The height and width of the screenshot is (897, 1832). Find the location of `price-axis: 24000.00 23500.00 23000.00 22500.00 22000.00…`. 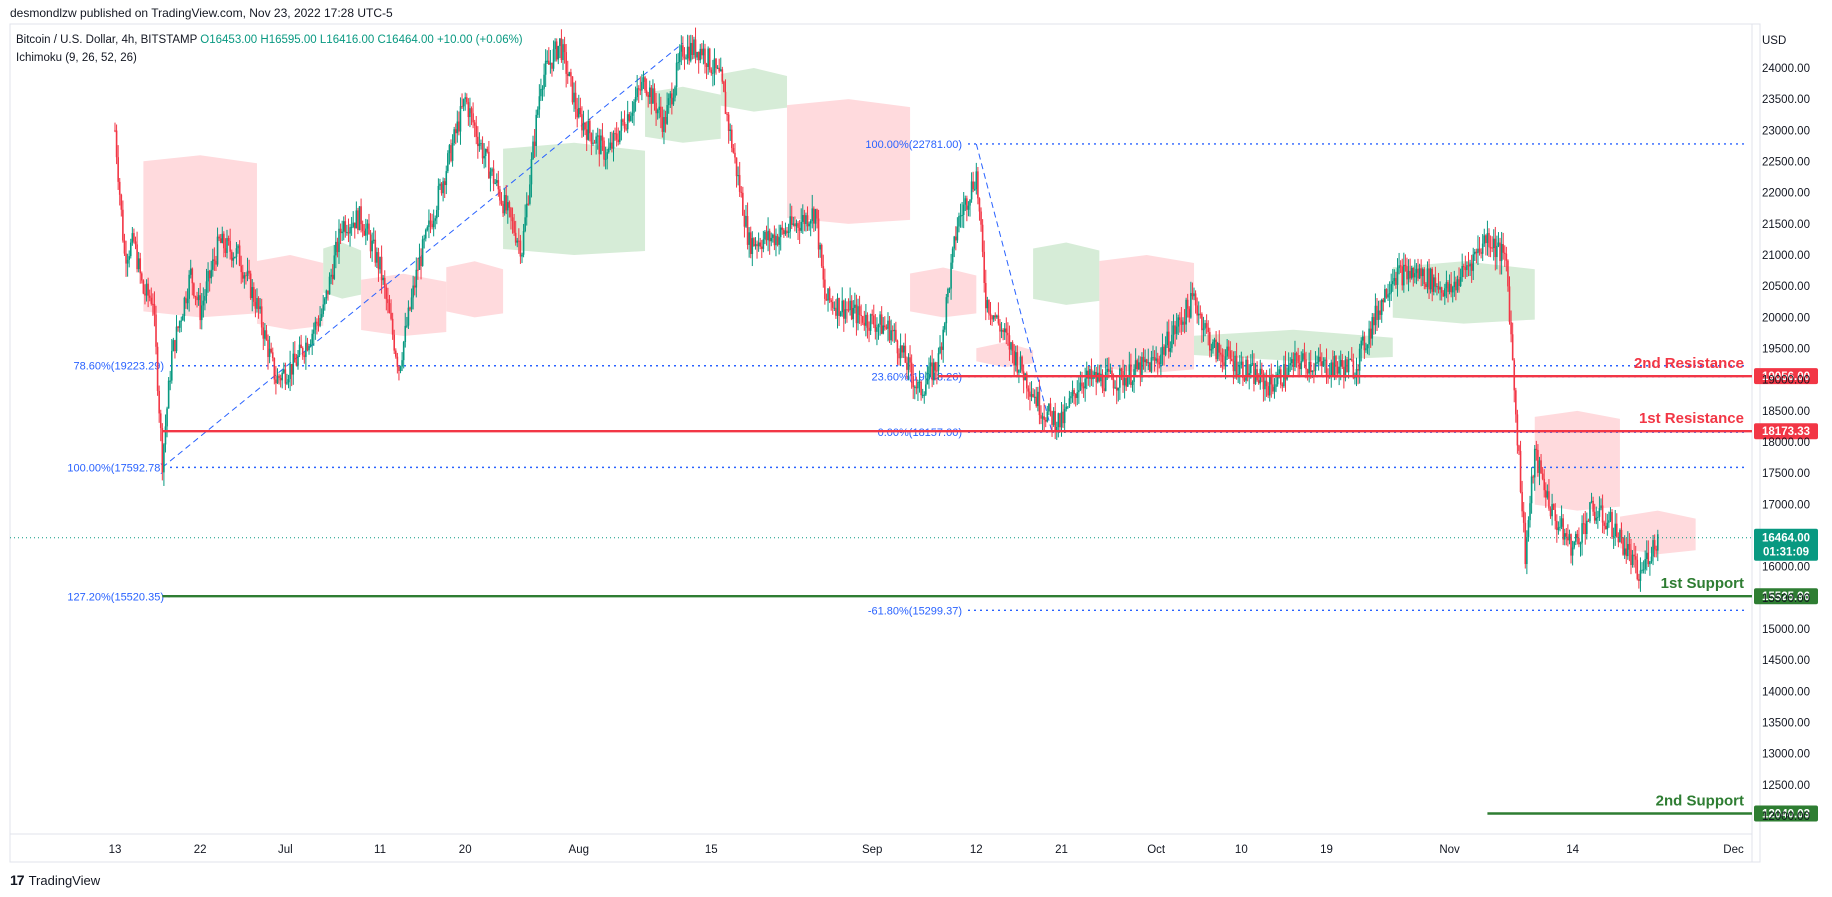

price-axis: 24000.00 23500.00 23000.00 22500.00 22000.00… is located at coordinates (1786, 443).